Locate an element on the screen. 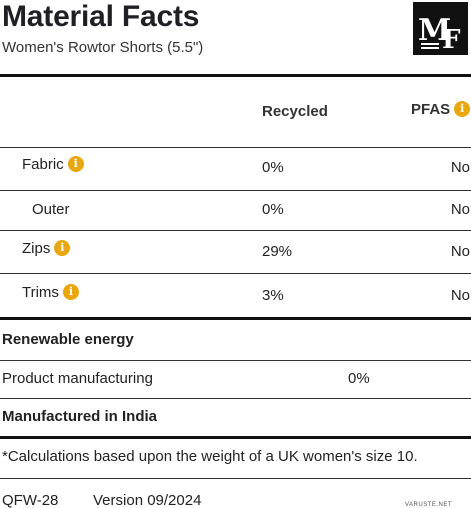  mf-monogram-logo: M F is located at coordinates (440, 28).